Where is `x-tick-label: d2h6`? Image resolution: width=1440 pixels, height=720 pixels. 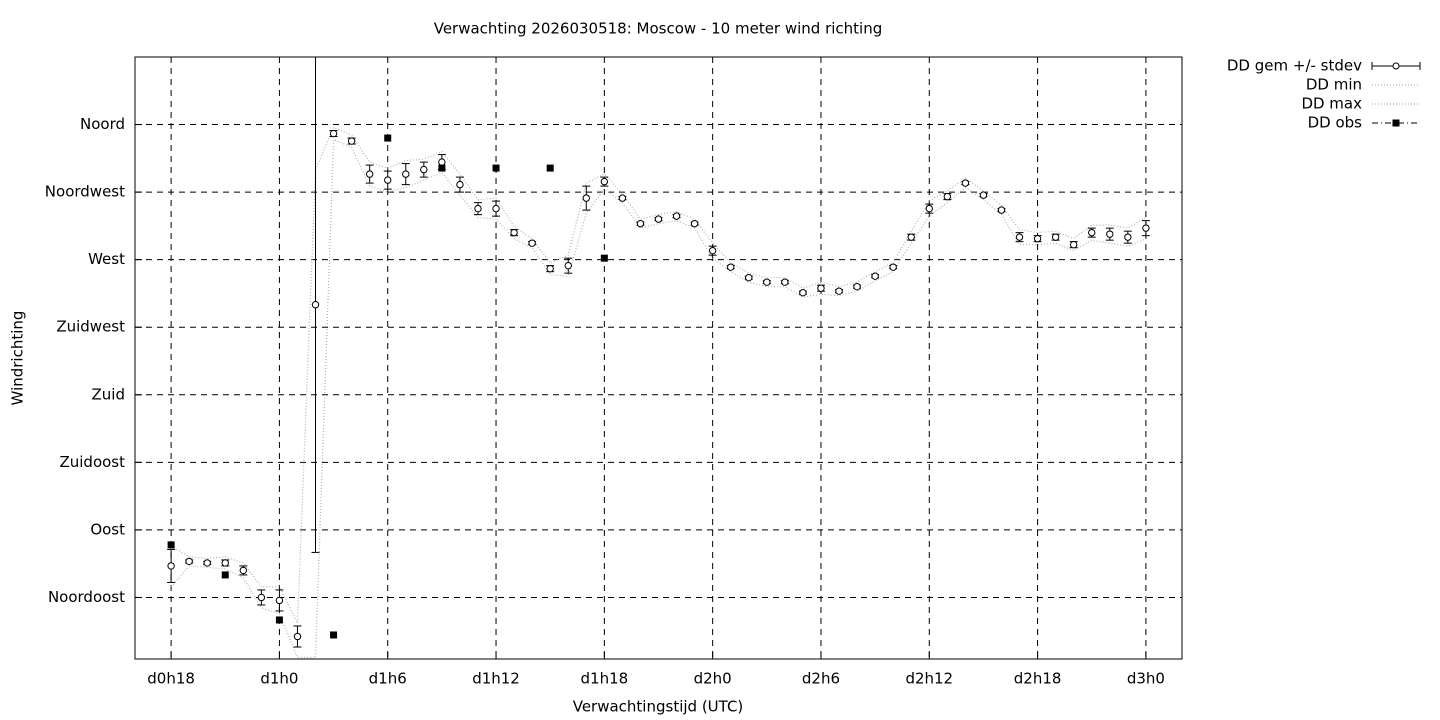 x-tick-label: d2h6 is located at coordinates (821, 679).